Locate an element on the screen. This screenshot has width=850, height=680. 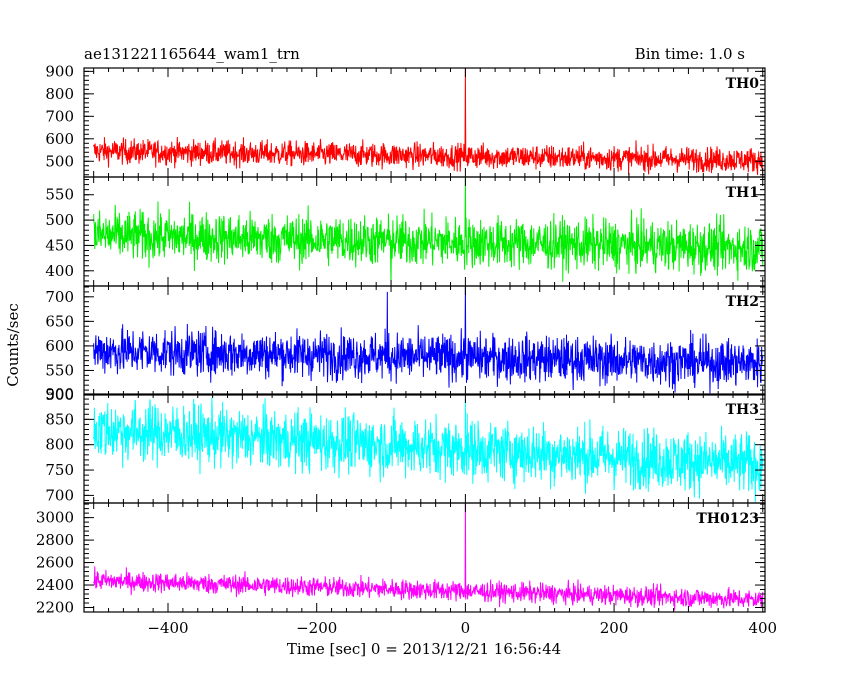
y-tick-label: 2200 is located at coordinates (55, 608).